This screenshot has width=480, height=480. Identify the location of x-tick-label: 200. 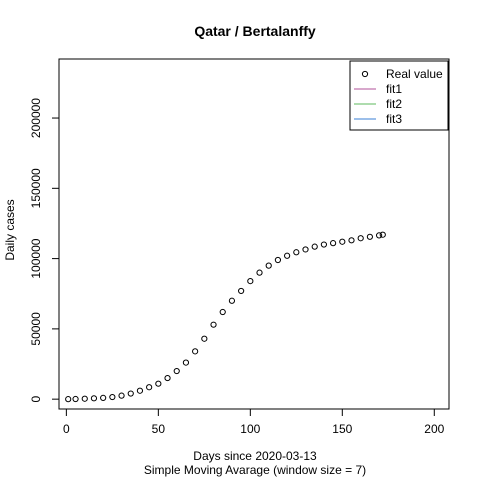
(434, 429).